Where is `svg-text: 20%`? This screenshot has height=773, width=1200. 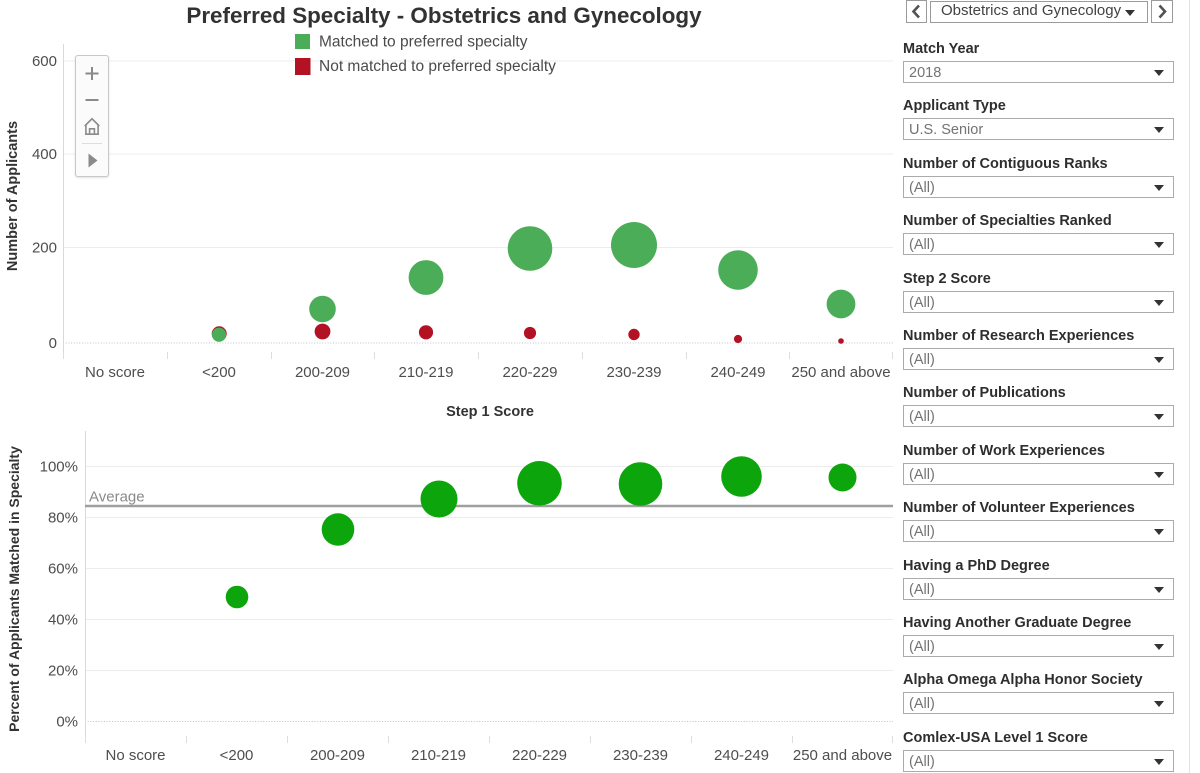 svg-text: 20% is located at coordinates (63, 671).